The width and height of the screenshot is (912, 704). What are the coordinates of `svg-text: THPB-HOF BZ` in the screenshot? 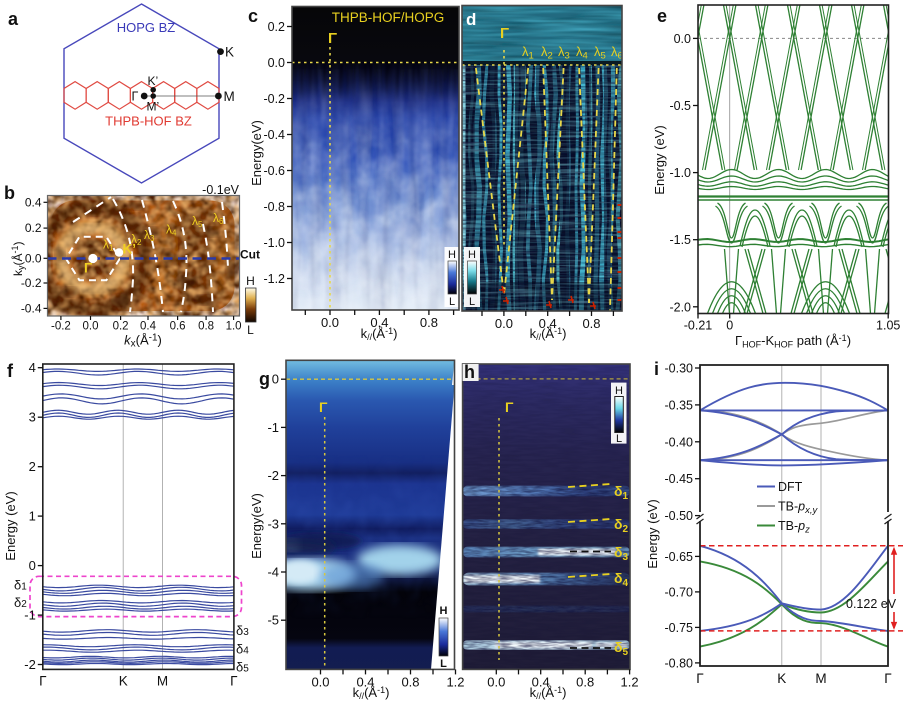 It's located at (148, 121).